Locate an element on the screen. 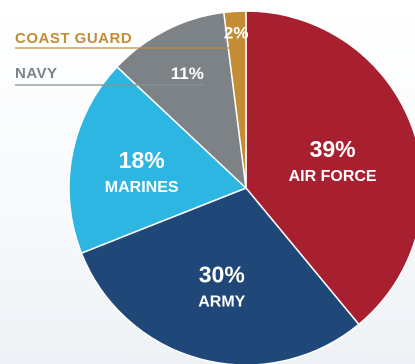 The width and height of the screenshot is (415, 364). slice-label-air-force: AIR FORCE is located at coordinates (333, 176).